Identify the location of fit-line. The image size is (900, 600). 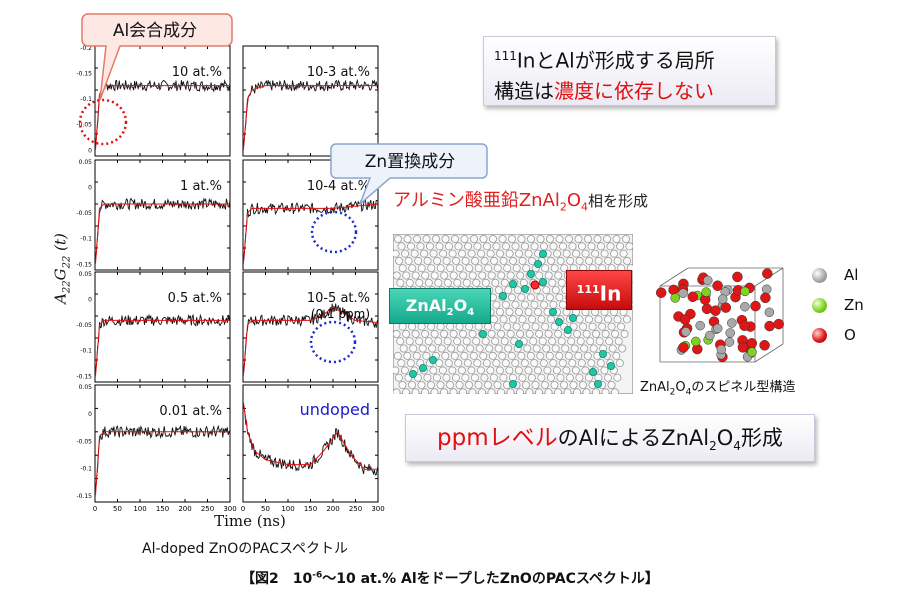
(162, 117).